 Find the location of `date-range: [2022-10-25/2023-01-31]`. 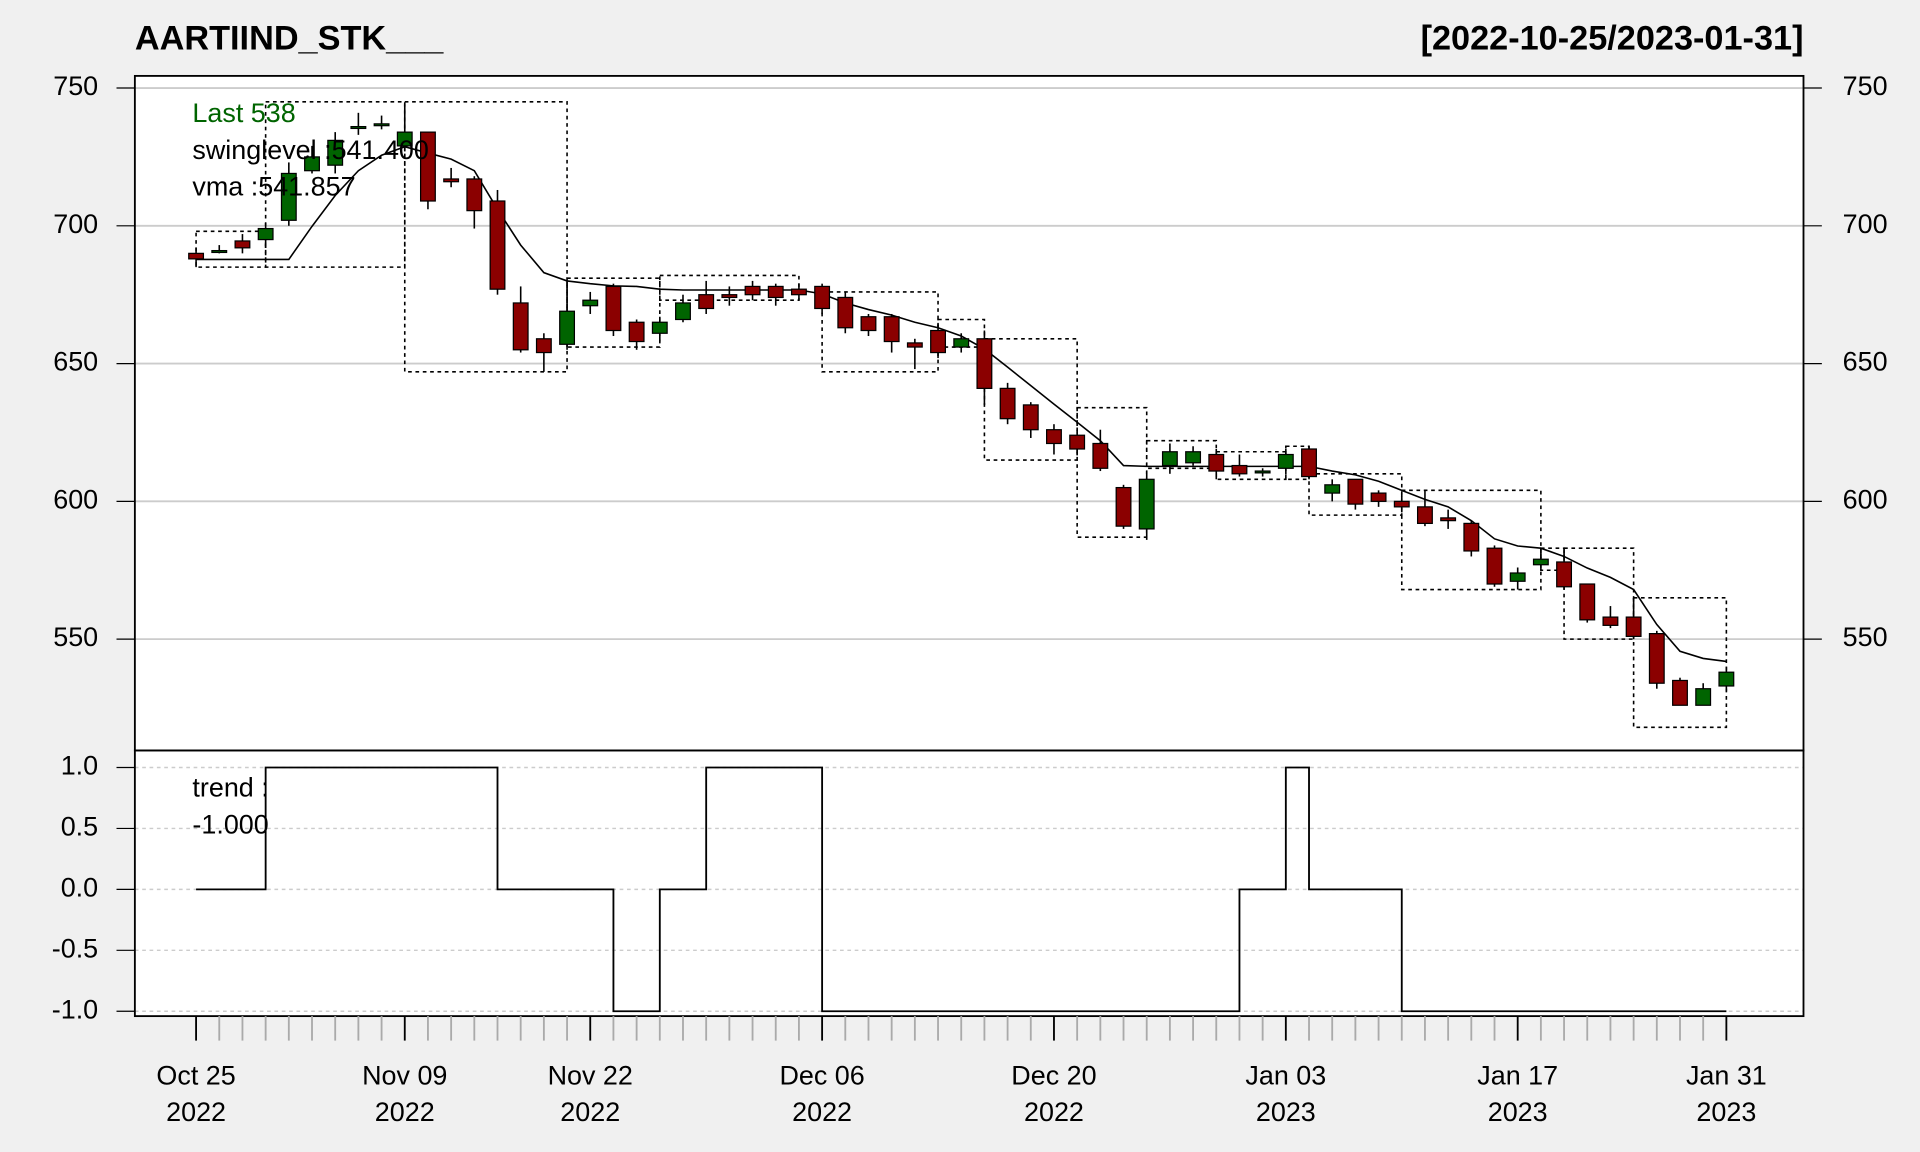

date-range: [2022-10-25/2023-01-31] is located at coordinates (1612, 38).